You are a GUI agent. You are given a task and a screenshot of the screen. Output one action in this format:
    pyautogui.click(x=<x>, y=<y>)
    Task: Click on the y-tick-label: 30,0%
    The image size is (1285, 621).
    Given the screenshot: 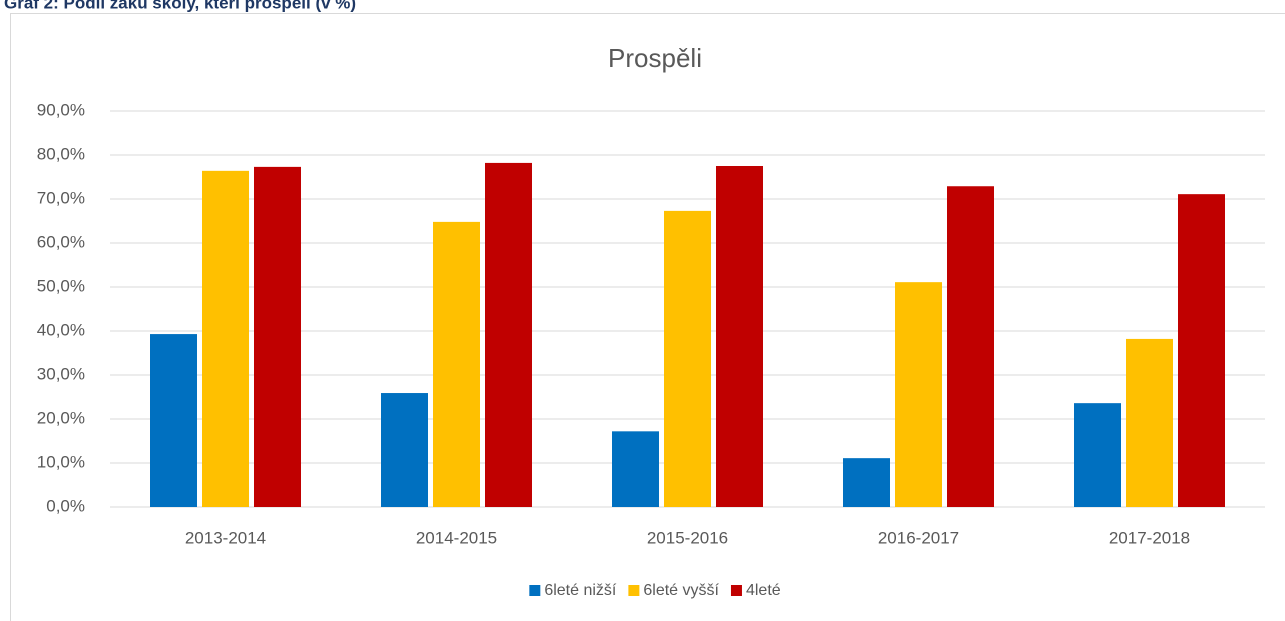 What is the action you would take?
    pyautogui.click(x=61, y=373)
    